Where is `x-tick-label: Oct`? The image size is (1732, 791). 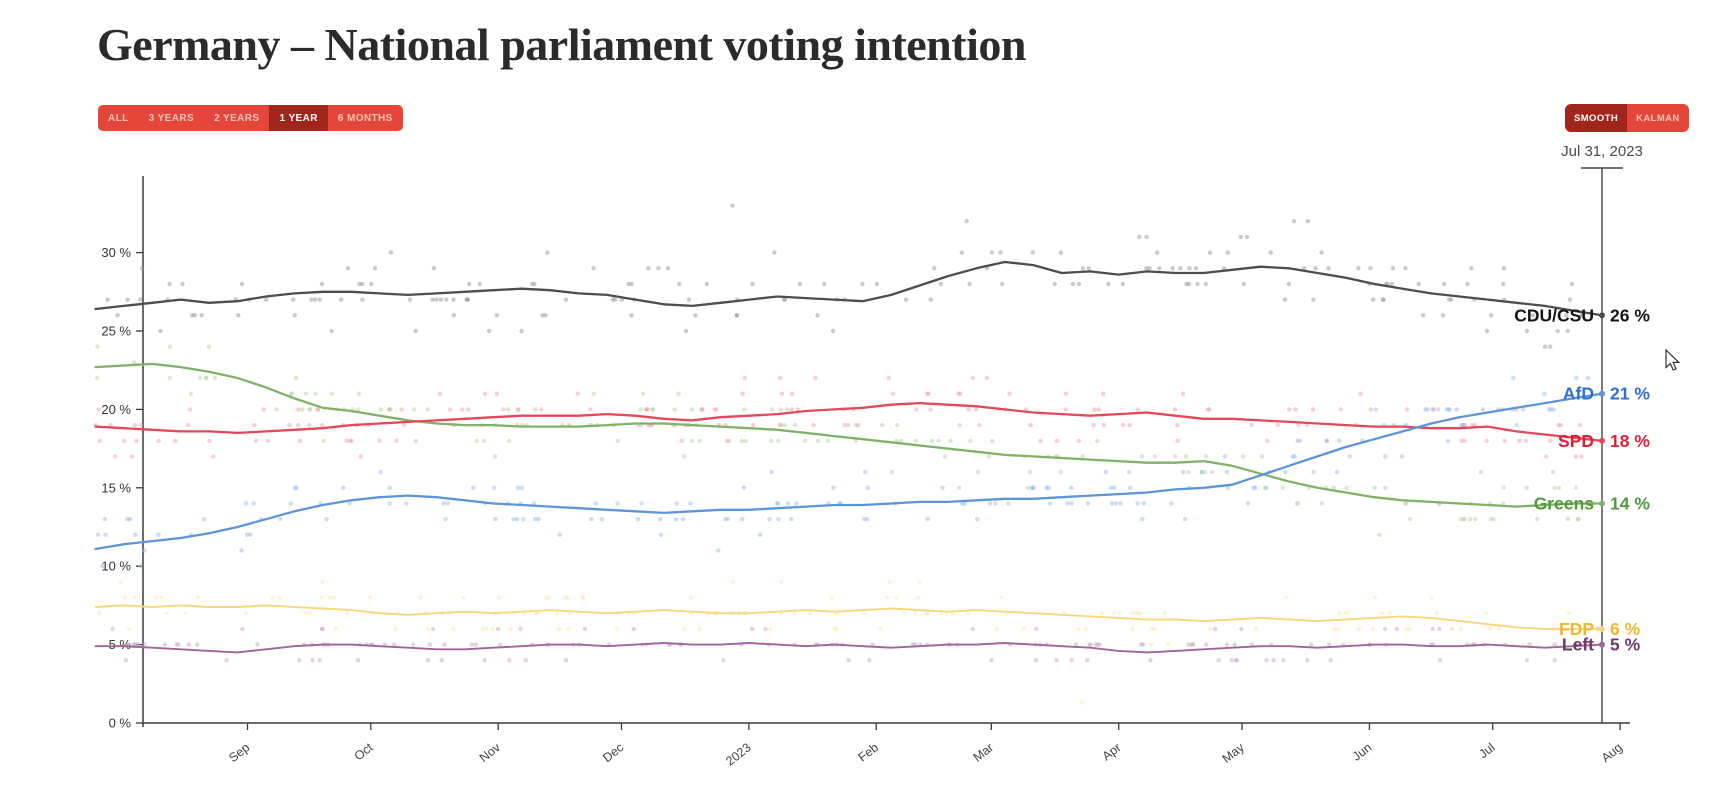
x-tick-label: Oct is located at coordinates (364, 751).